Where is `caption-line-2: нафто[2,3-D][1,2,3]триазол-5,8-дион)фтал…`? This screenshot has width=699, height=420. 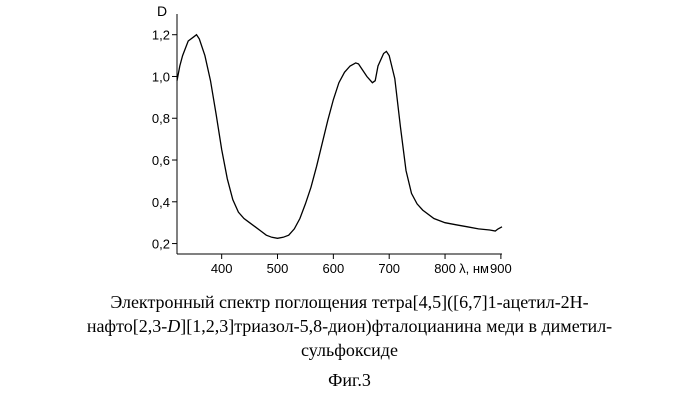
caption-line-2: нафто[2,3-D][1,2,3]триазол-5,8-дион)фтал… is located at coordinates (349, 326).